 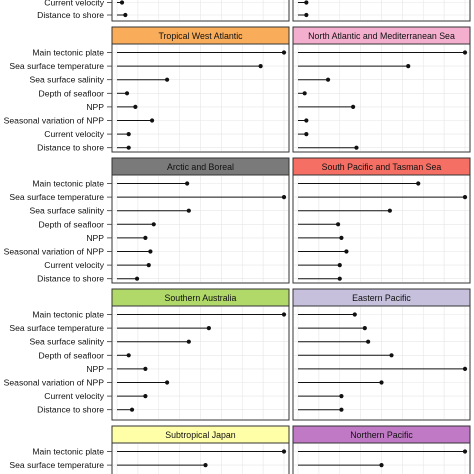 What do you see at coordinates (95, 369) in the screenshot?
I see `row2-variable-label: NPP` at bounding box center [95, 369].